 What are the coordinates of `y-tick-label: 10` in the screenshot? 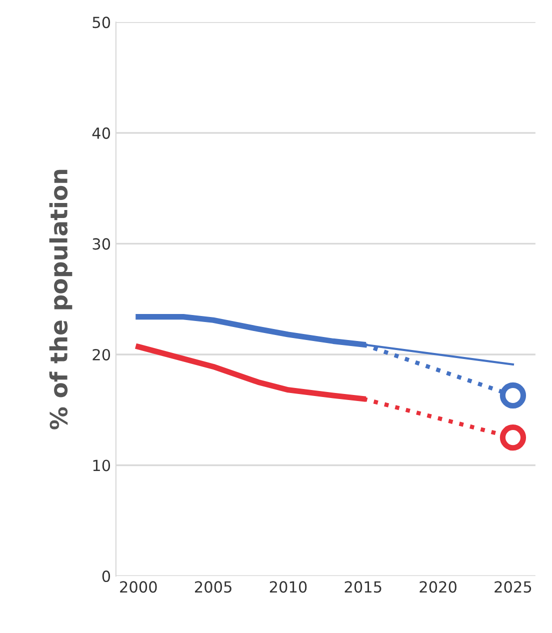 It's located at (101, 466).